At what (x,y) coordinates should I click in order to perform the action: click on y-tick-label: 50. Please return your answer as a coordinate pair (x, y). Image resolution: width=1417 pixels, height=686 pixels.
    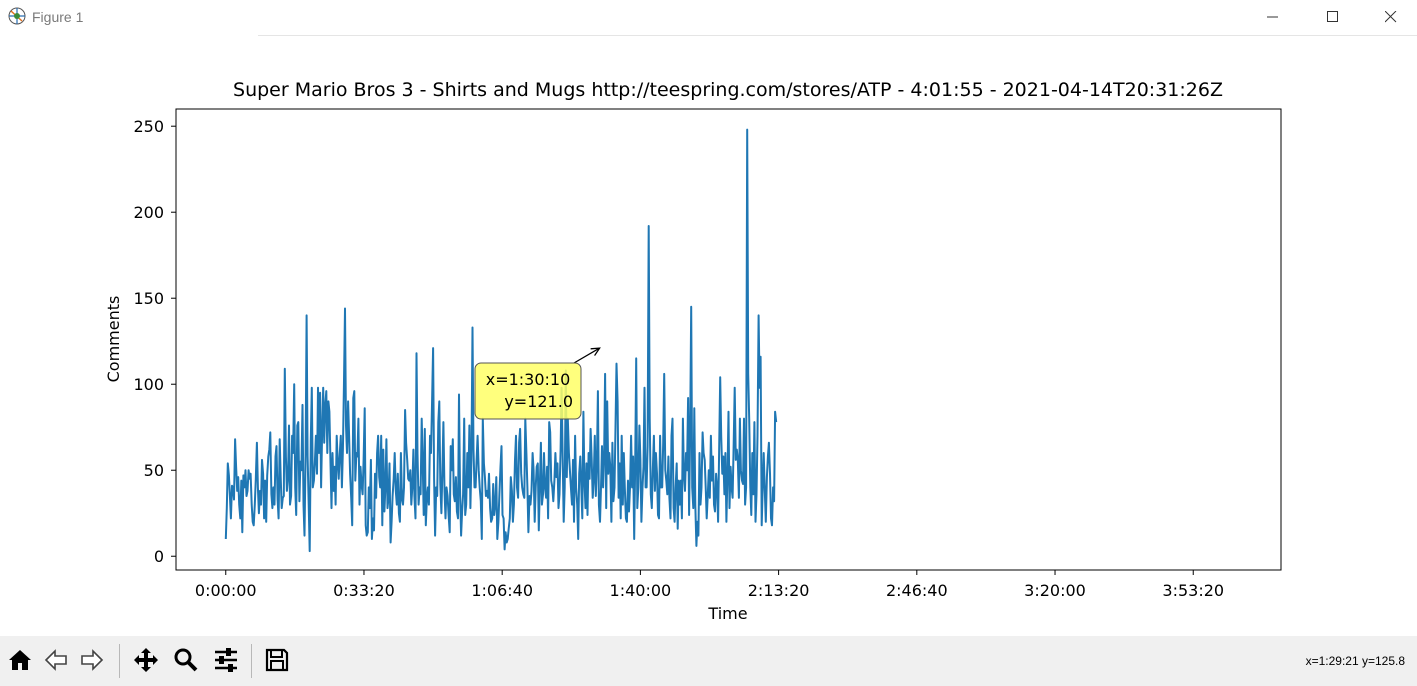
    Looking at the image, I should click on (154, 470).